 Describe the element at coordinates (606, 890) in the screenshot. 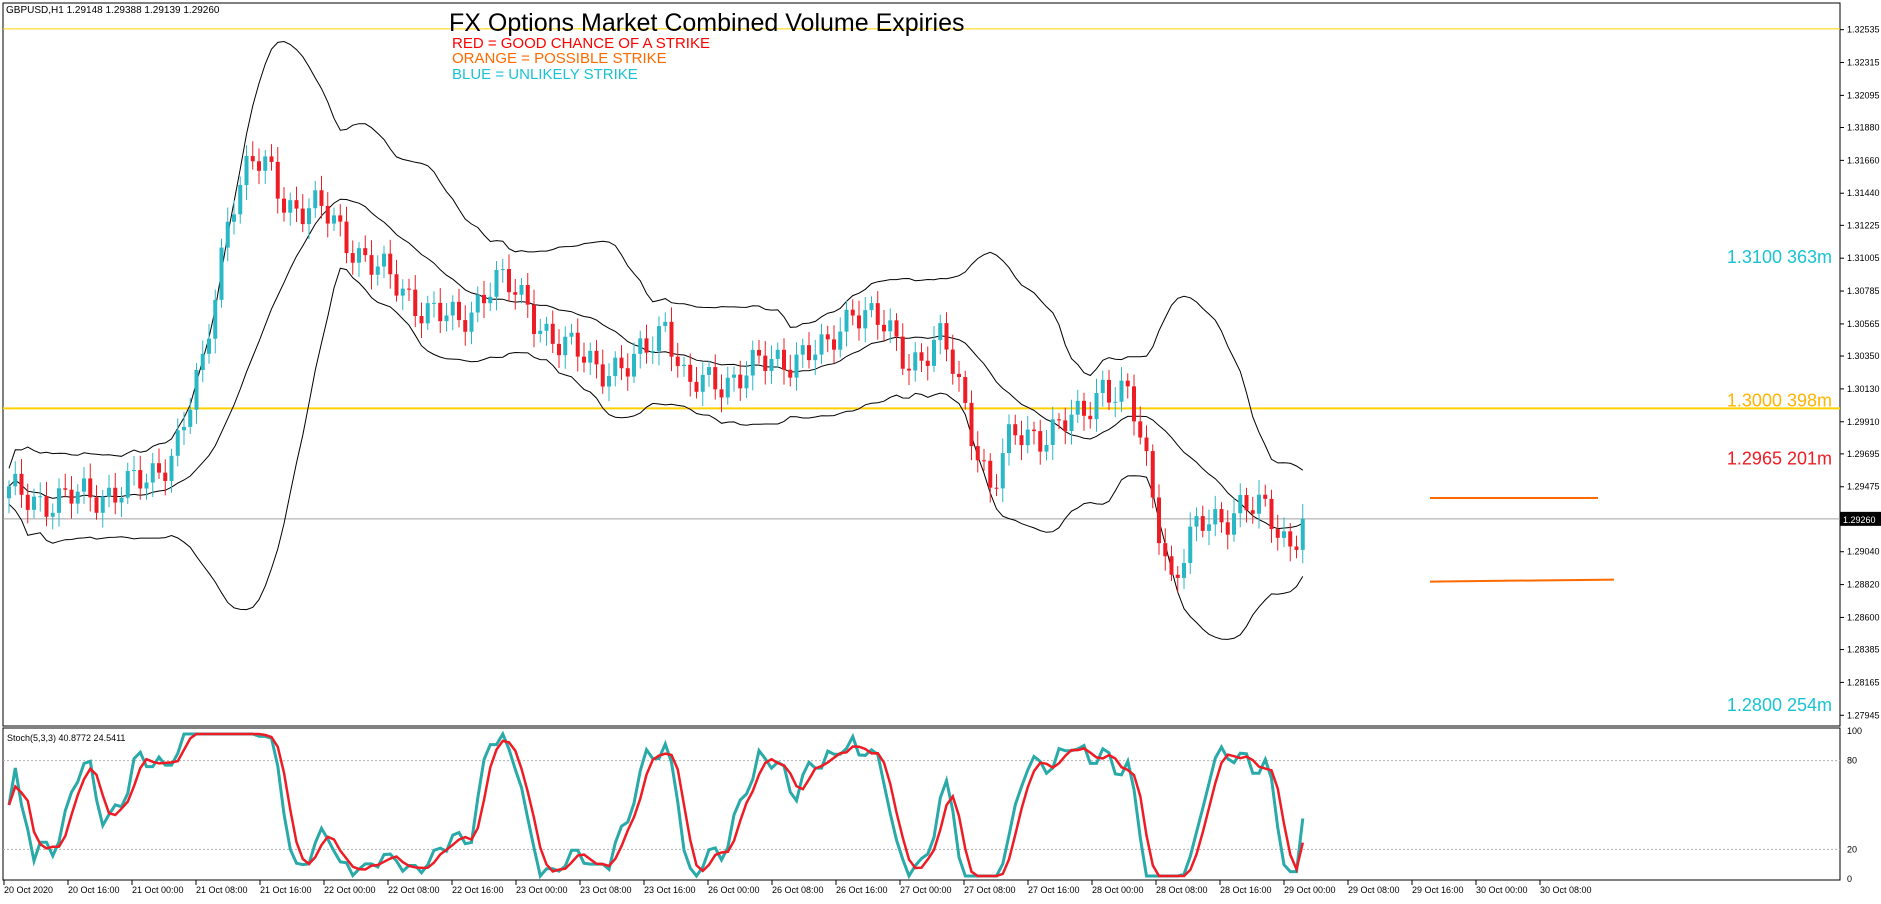

I see `time-tick-label: 23 Oct 08:00` at that location.